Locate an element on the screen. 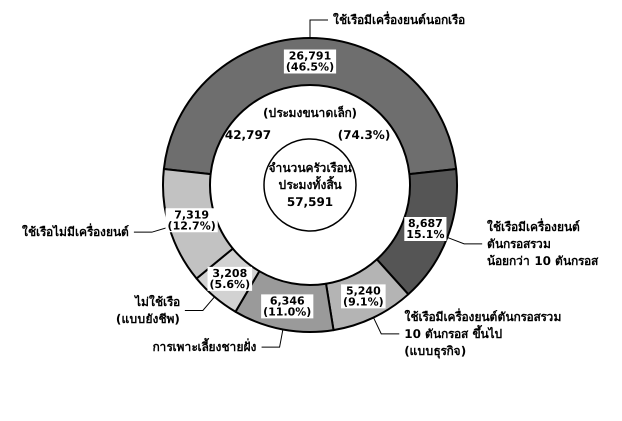  slice-label: ใช้เรือไม่มีเครื่องยนต์ is located at coordinates (75, 231).